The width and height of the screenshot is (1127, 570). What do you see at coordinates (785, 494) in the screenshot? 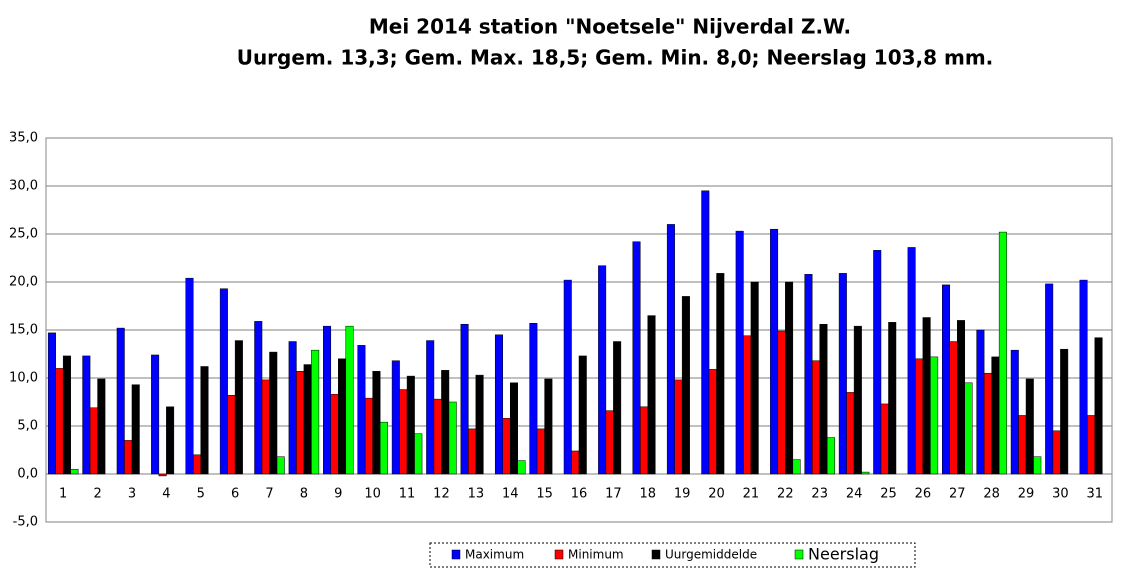
I see `x-tick-label: 22` at bounding box center [785, 494].